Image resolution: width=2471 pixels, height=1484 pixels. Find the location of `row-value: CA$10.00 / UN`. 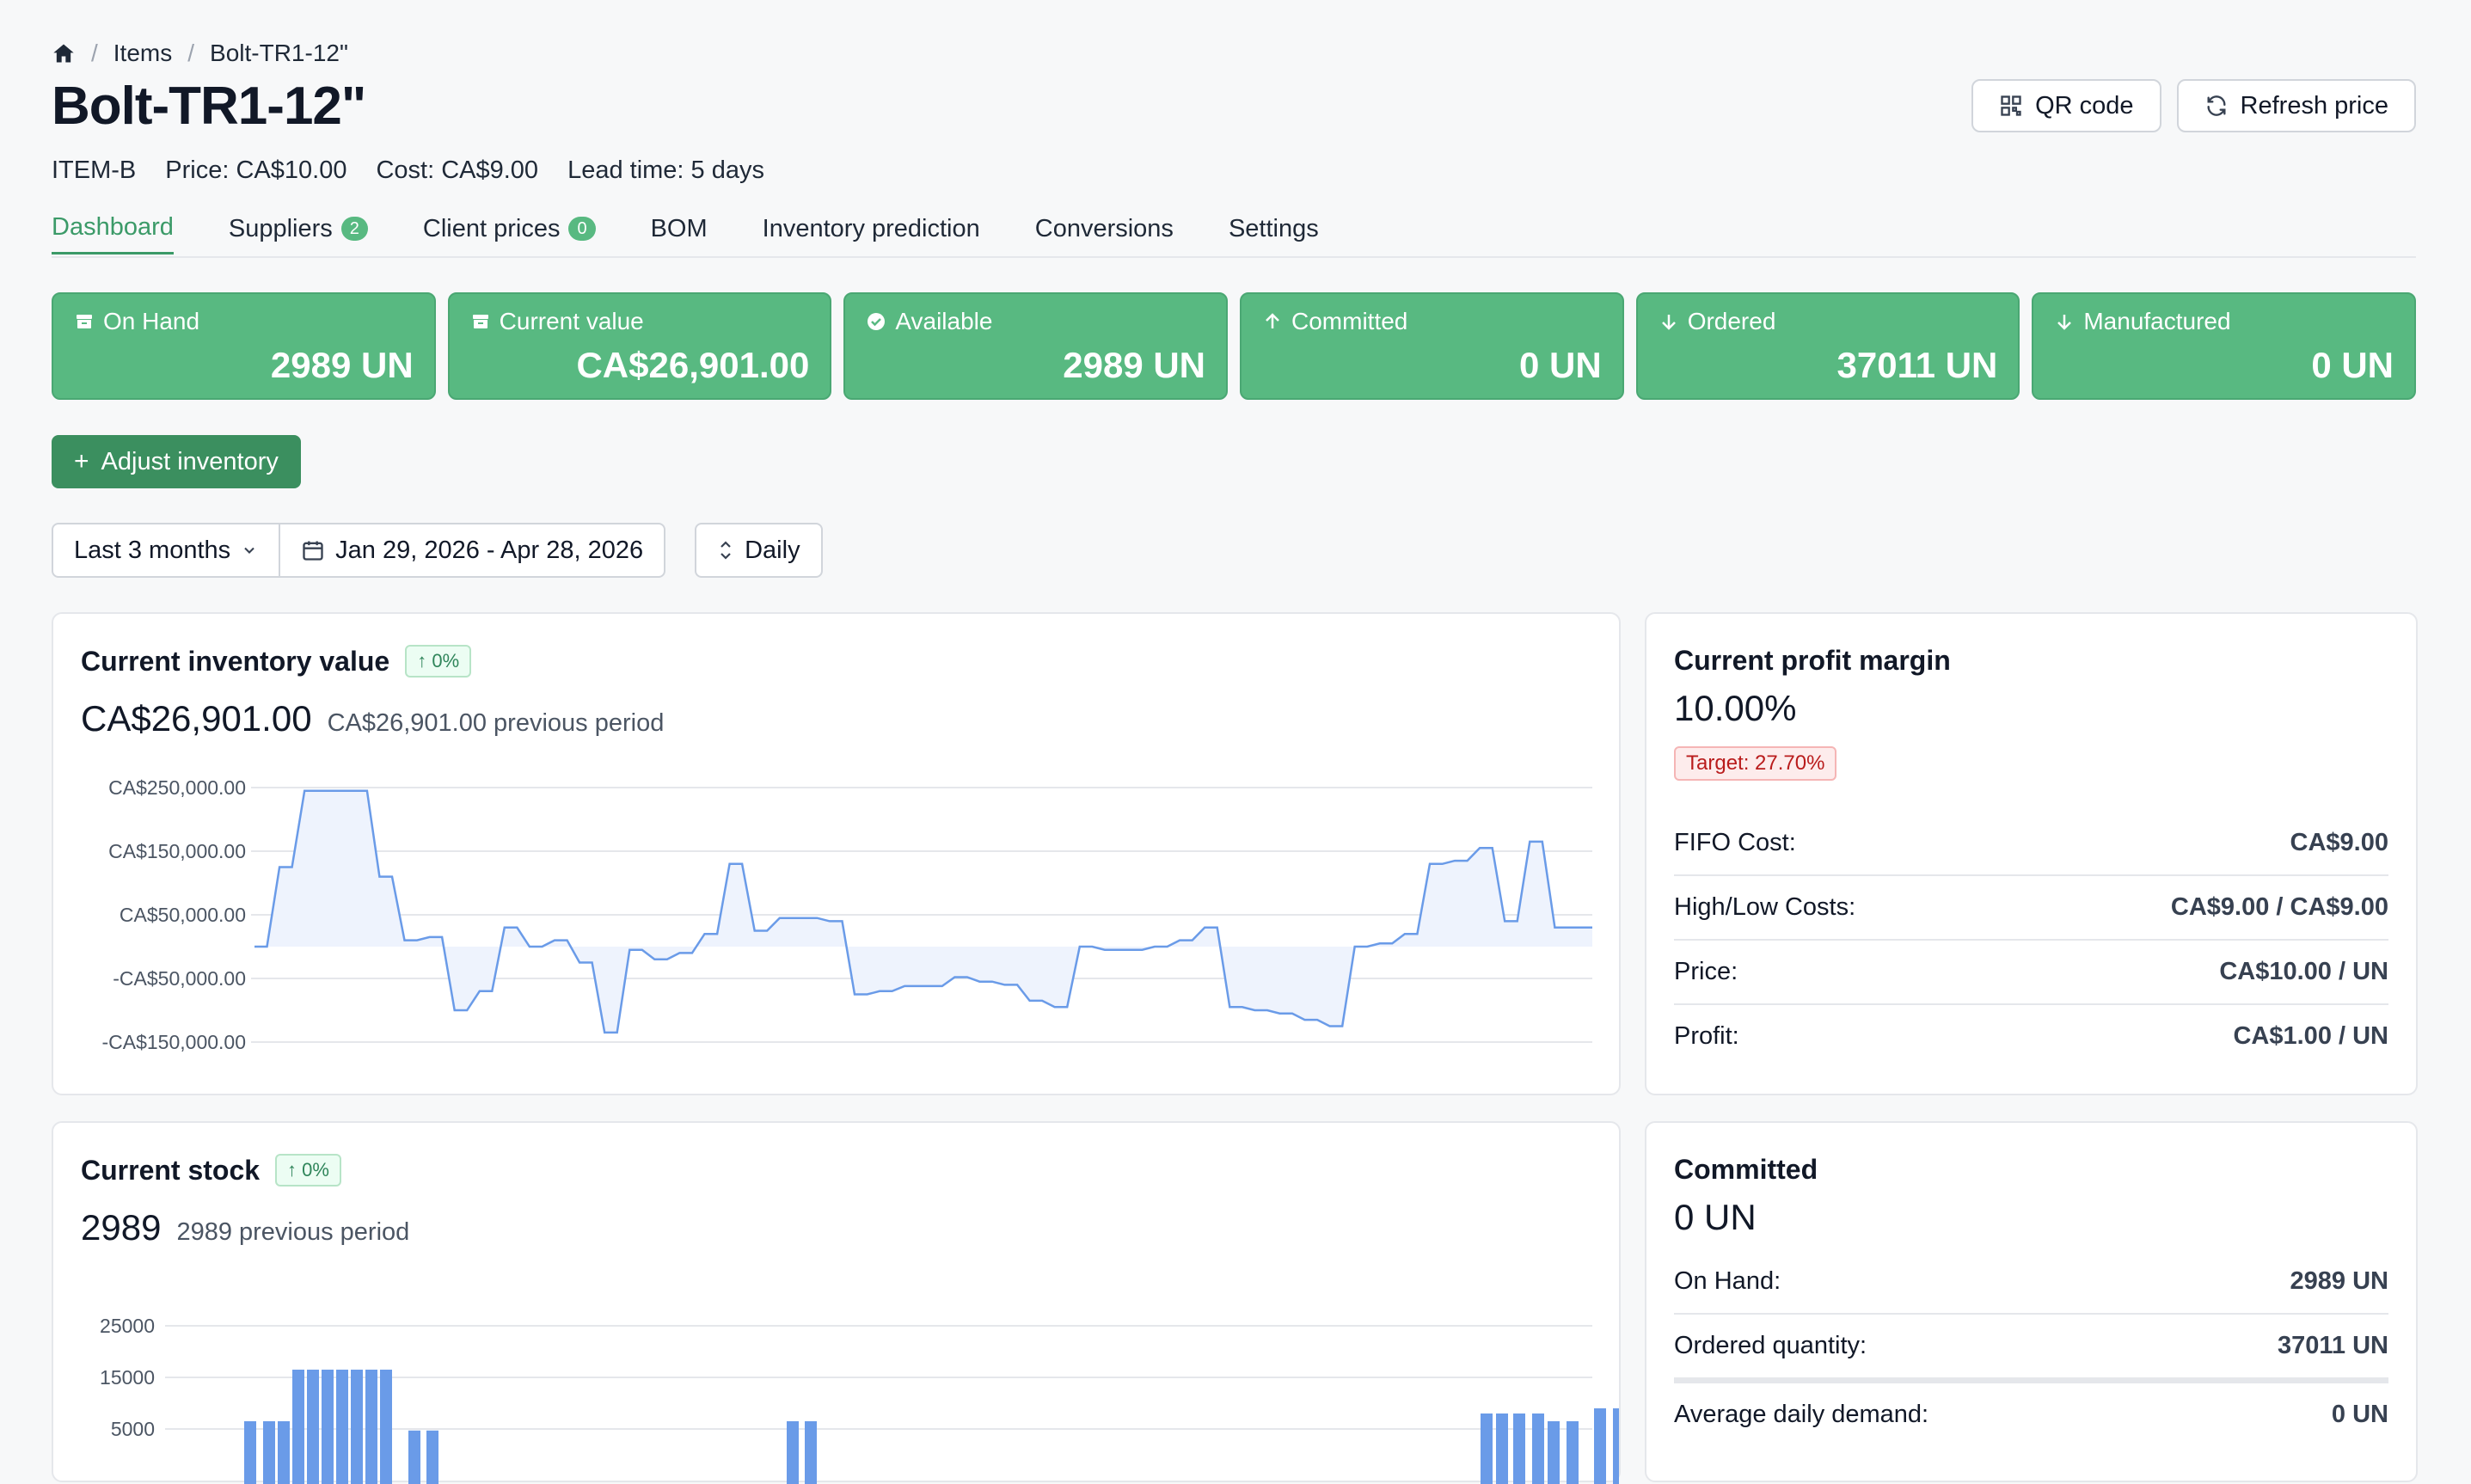

row-value: CA$10.00 / UN is located at coordinates (2303, 971).